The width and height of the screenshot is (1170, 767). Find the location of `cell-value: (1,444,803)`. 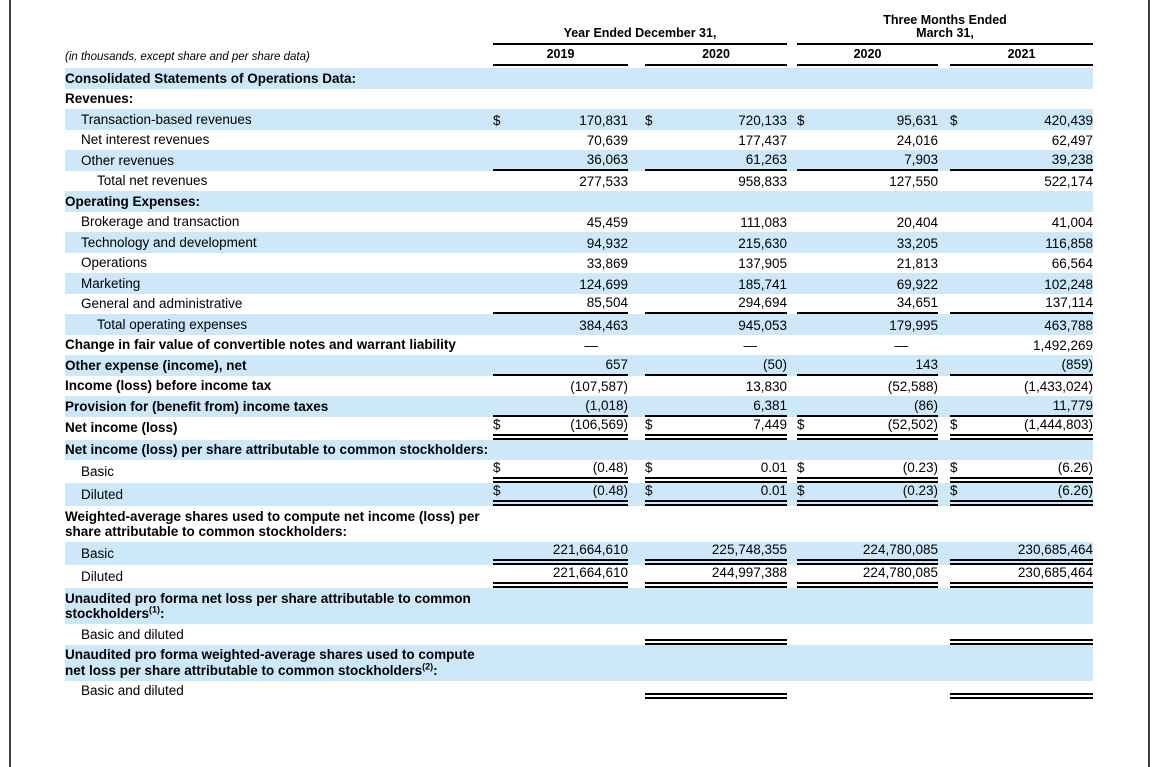

cell-value: (1,444,803) is located at coordinates (1058, 424).